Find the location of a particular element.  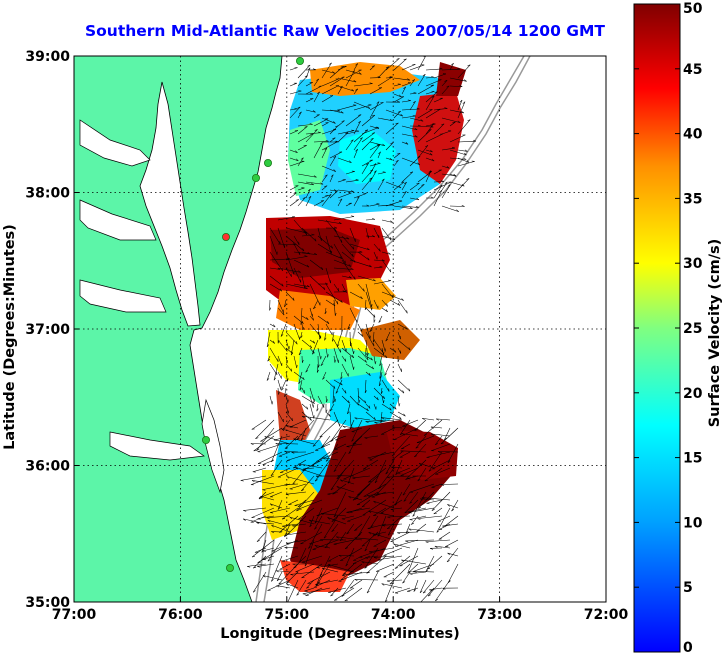

colorbar-tick-label: 30 is located at coordinates (693, 264).